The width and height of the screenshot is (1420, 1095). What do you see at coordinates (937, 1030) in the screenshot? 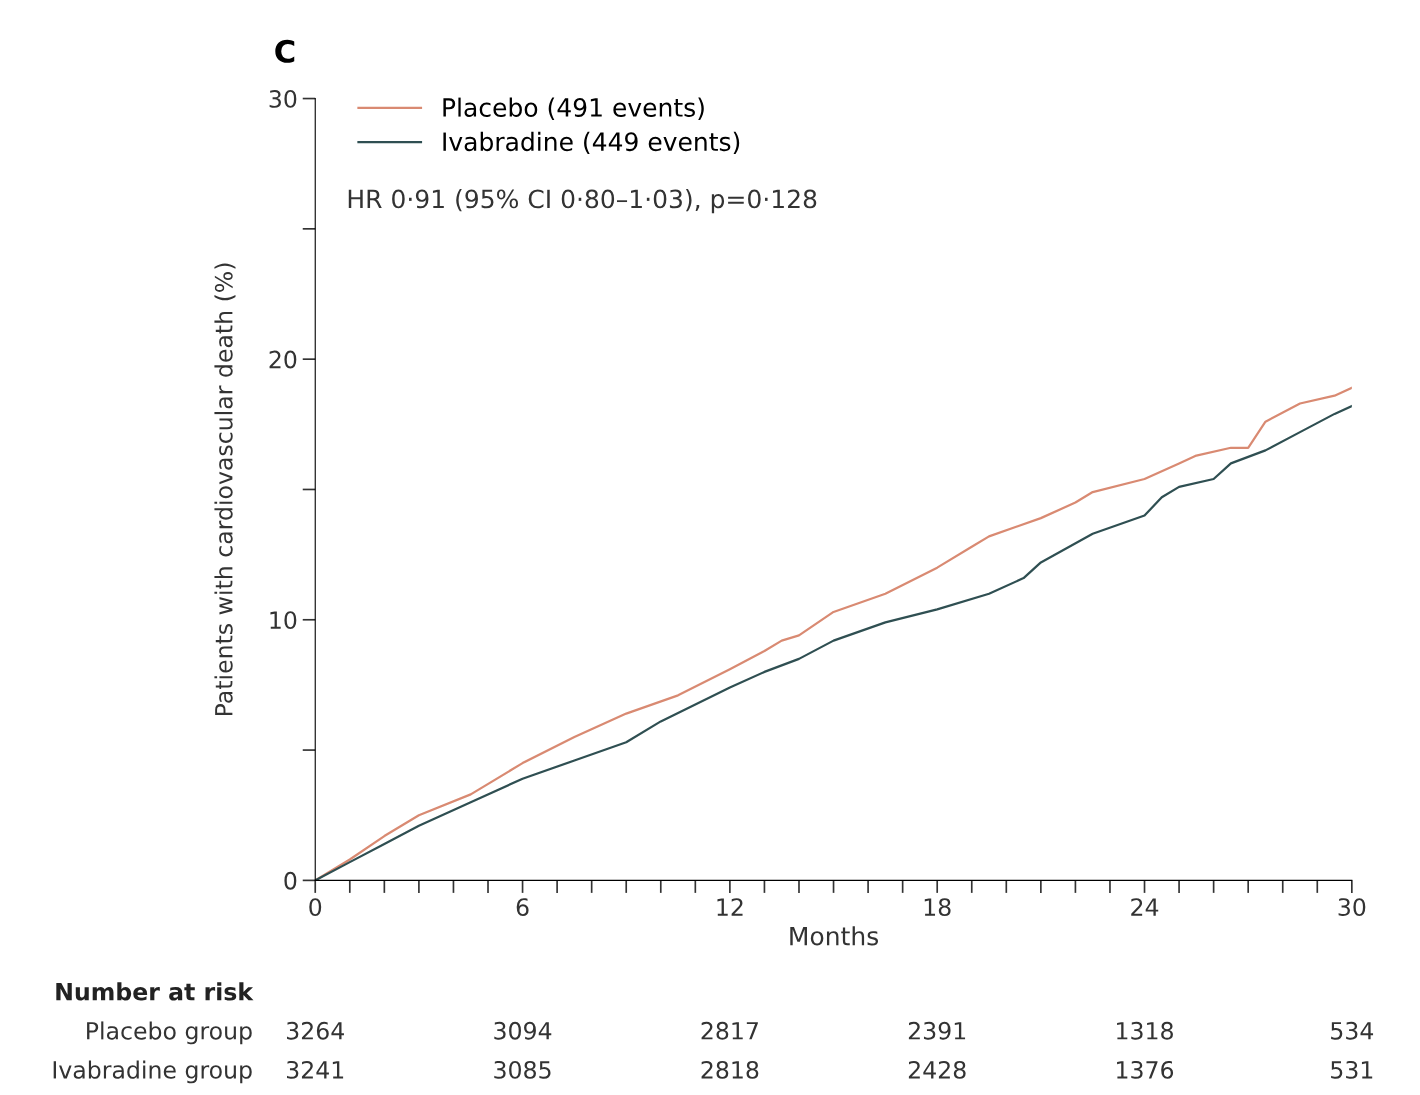
I see `text: 2391` at bounding box center [937, 1030].